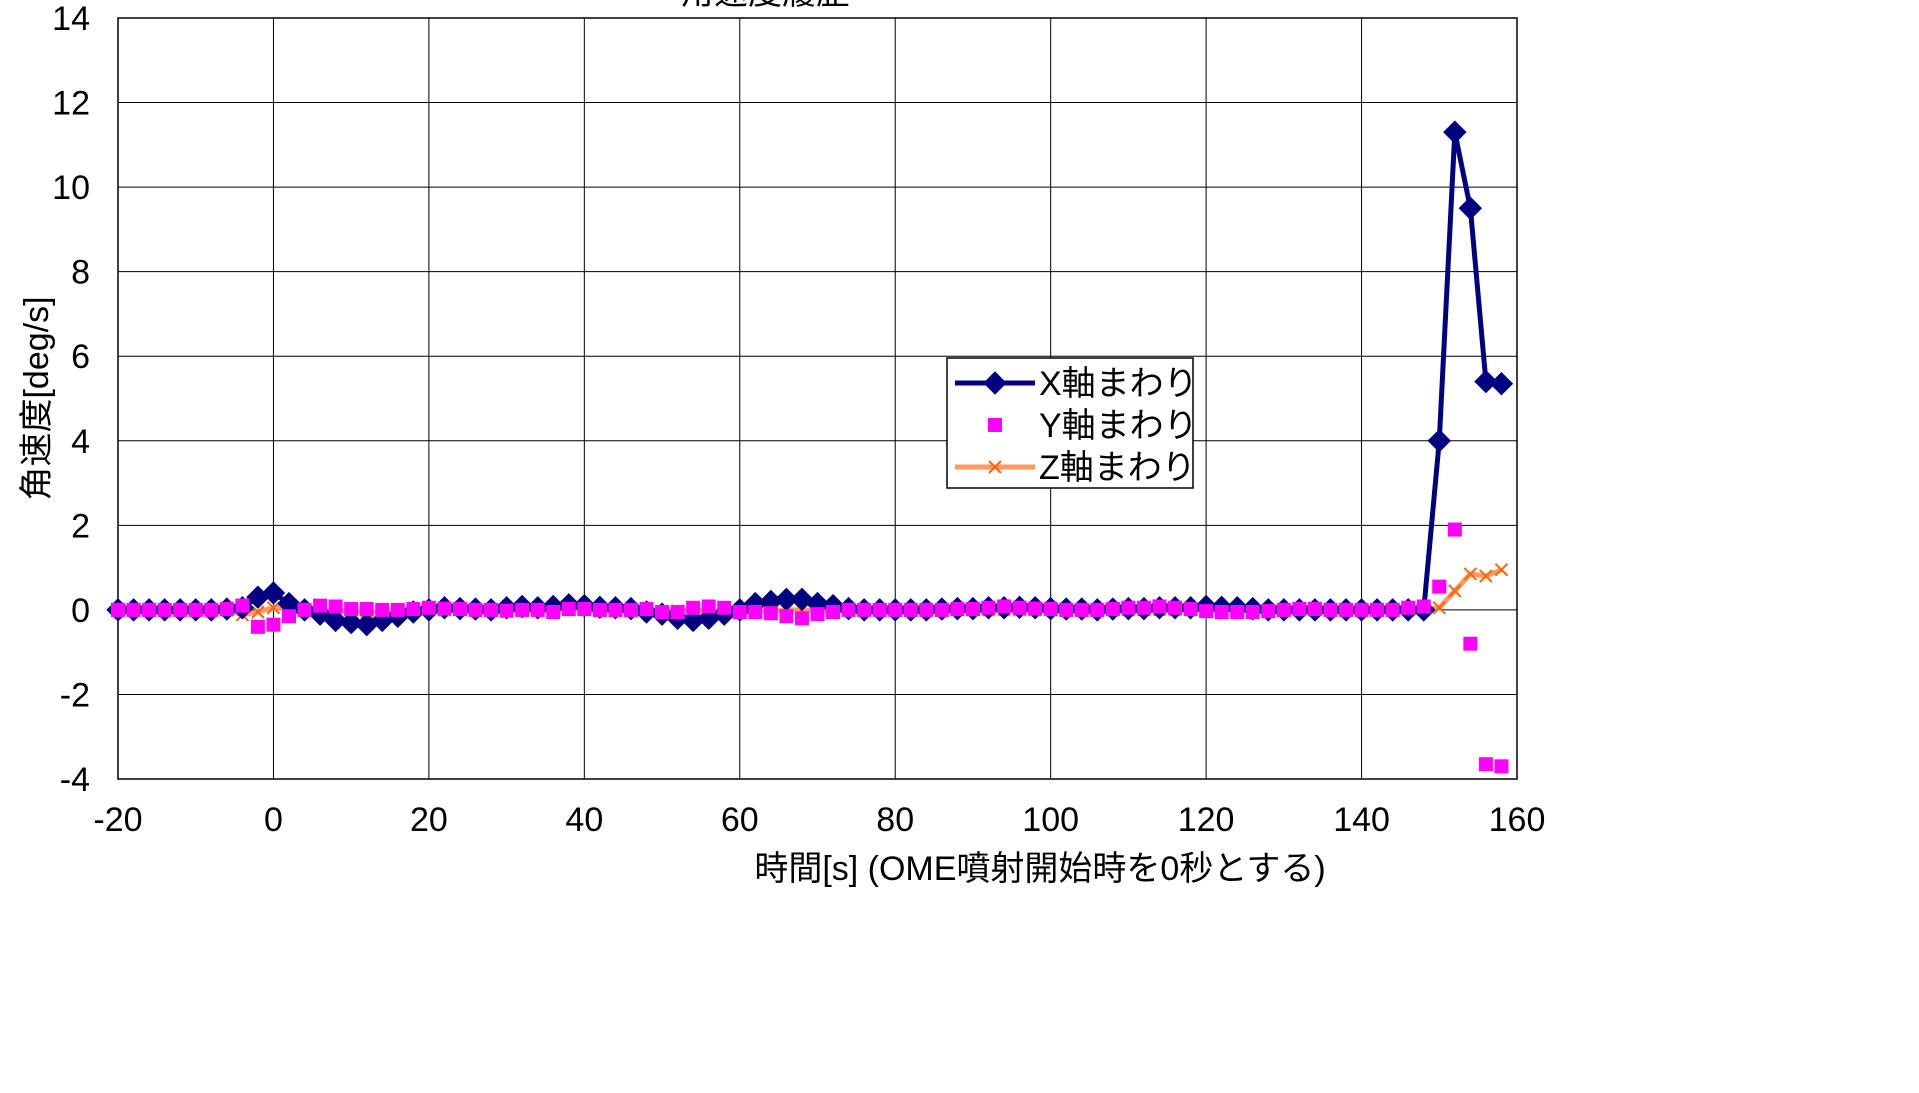 The width and height of the screenshot is (1919, 1093). I want to click on y-tick-label: 8, so click(80, 273).